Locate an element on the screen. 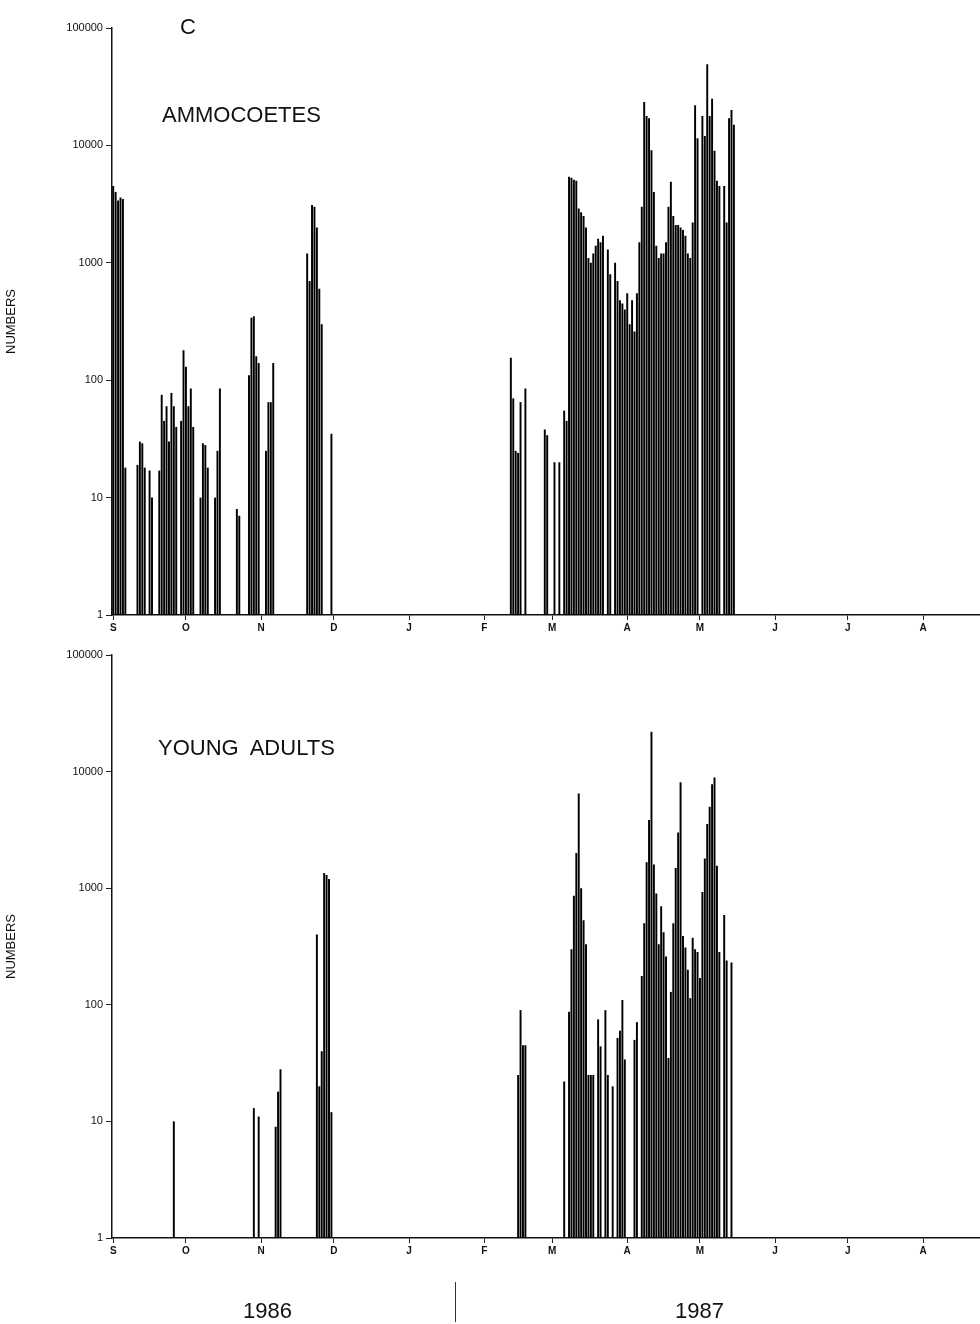  text: 1987 is located at coordinates (699, 1311).